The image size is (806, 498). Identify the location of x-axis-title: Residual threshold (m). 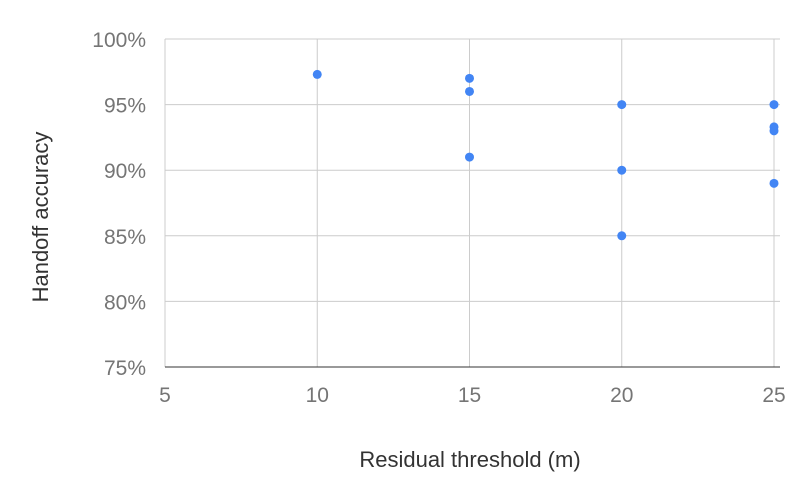
(469, 459).